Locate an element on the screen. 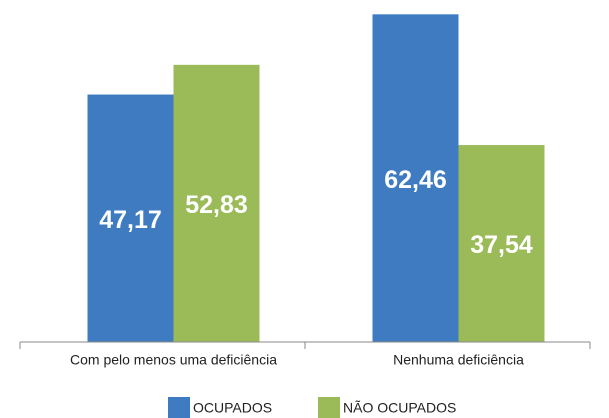 The image size is (609, 418). legend-label: NÃO OCUPADOS is located at coordinates (399, 408).